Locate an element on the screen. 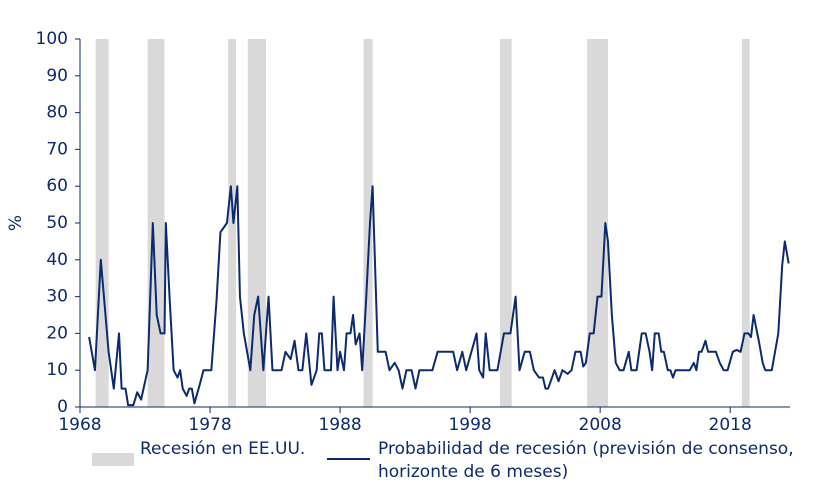  y-tick-label: 70 is located at coordinates (57, 149).